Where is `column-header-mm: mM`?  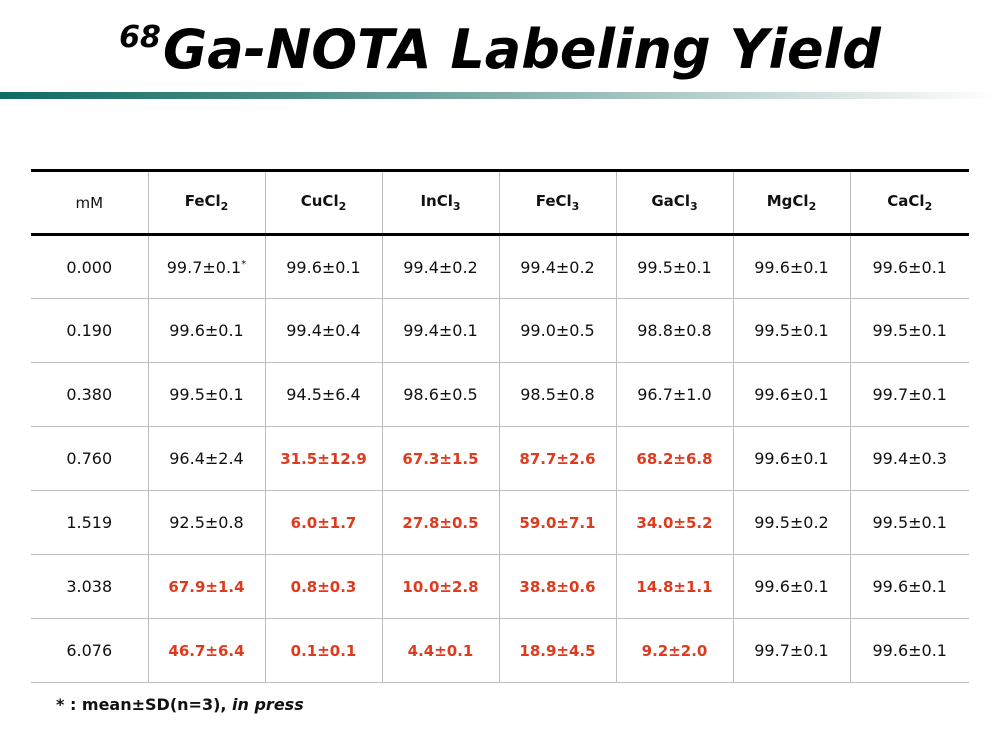
column-header-mm: mM is located at coordinates (89, 202).